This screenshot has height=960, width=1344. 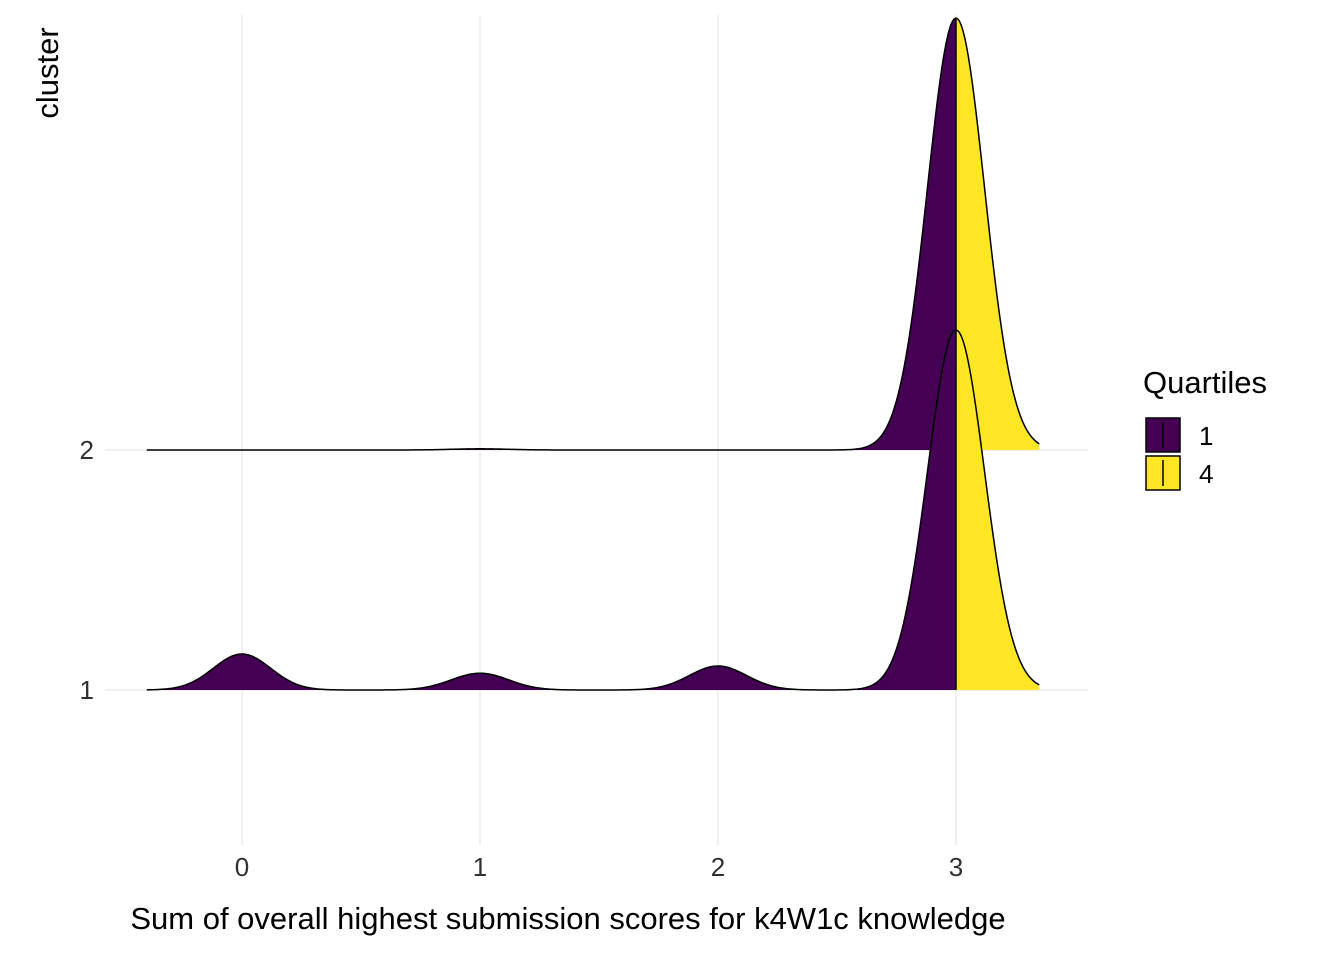 What do you see at coordinates (1205, 382) in the screenshot?
I see `legend-title: Quartiles` at bounding box center [1205, 382].